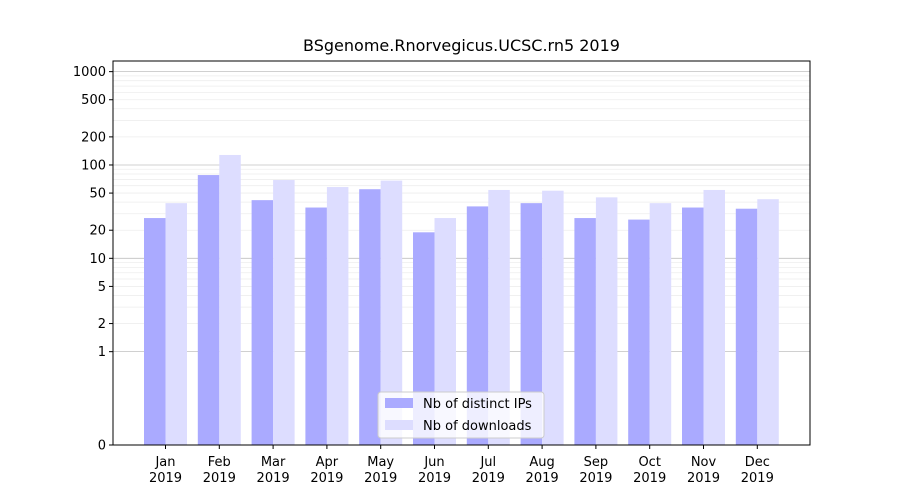 This screenshot has height=500, width=900. Describe the element at coordinates (434, 470) in the screenshot. I see `x-tick-label: Jun 2019` at that location.